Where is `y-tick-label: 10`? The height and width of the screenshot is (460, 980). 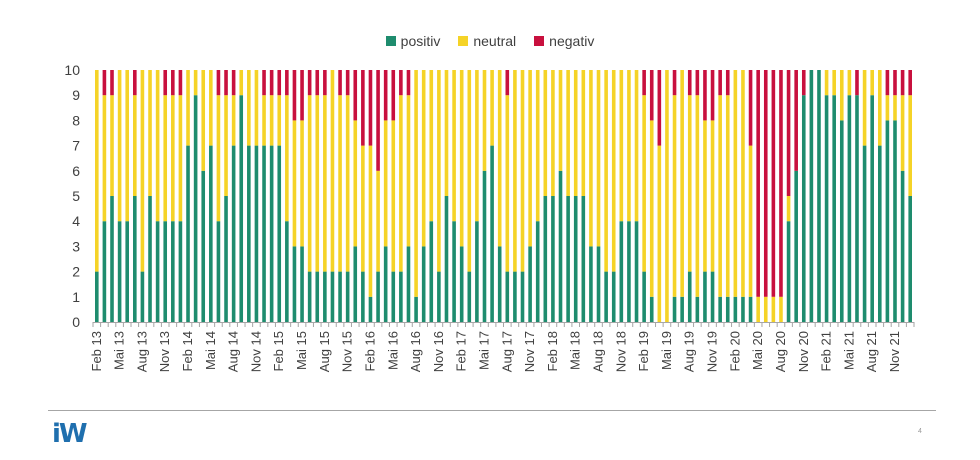
y-tick-label: 10 is located at coordinates (72, 70).